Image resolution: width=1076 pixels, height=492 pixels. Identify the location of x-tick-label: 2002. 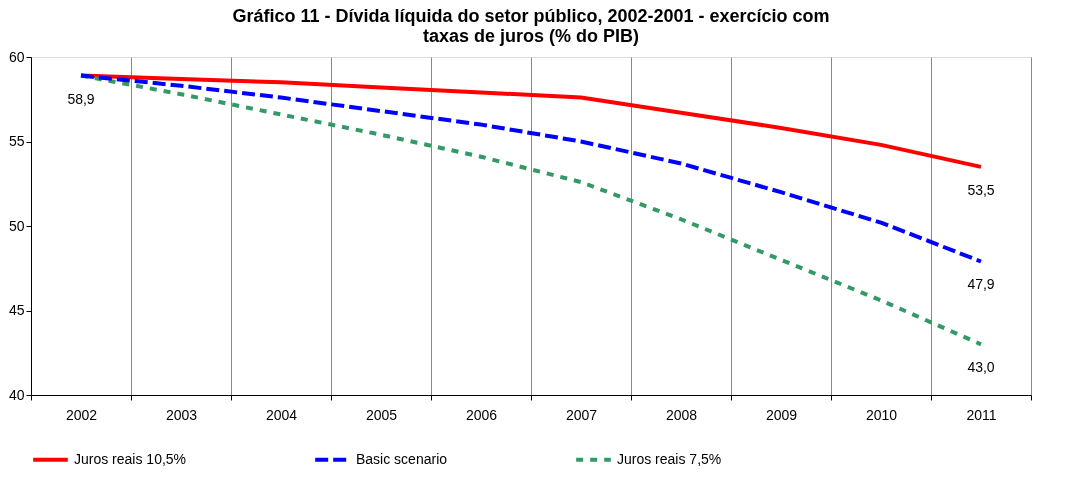
(81, 414).